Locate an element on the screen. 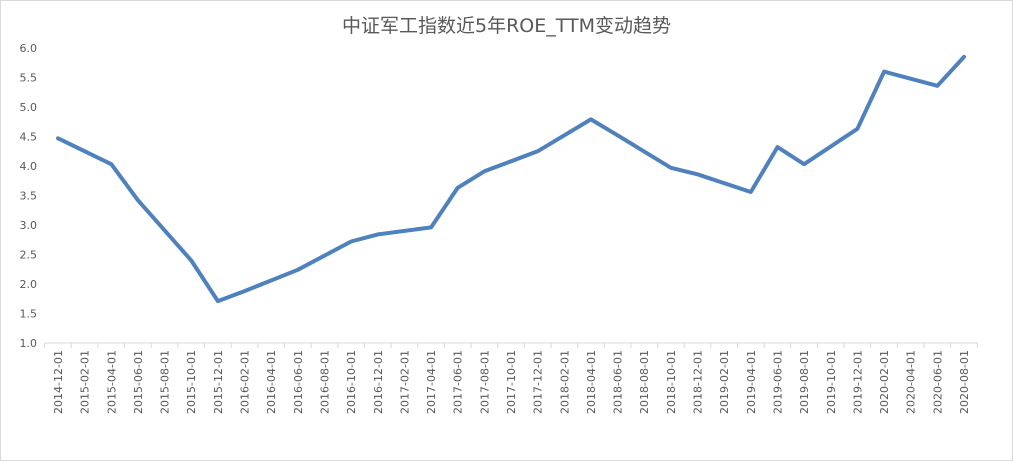 The width and height of the screenshot is (1013, 461). y-tick-label: 5.0 is located at coordinates (29, 107).